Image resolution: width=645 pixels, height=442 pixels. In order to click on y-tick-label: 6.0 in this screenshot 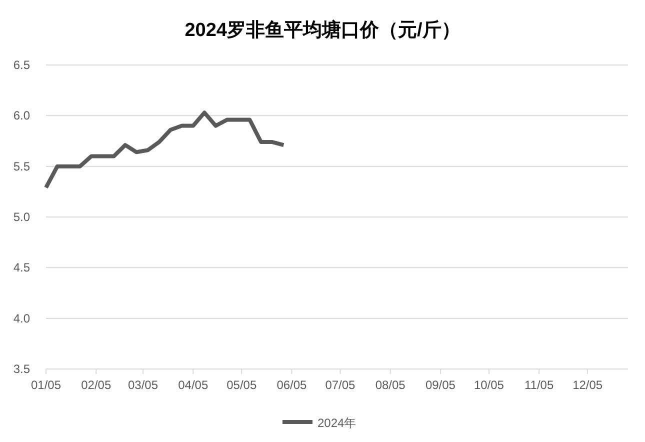, I will do `click(21, 115)`.